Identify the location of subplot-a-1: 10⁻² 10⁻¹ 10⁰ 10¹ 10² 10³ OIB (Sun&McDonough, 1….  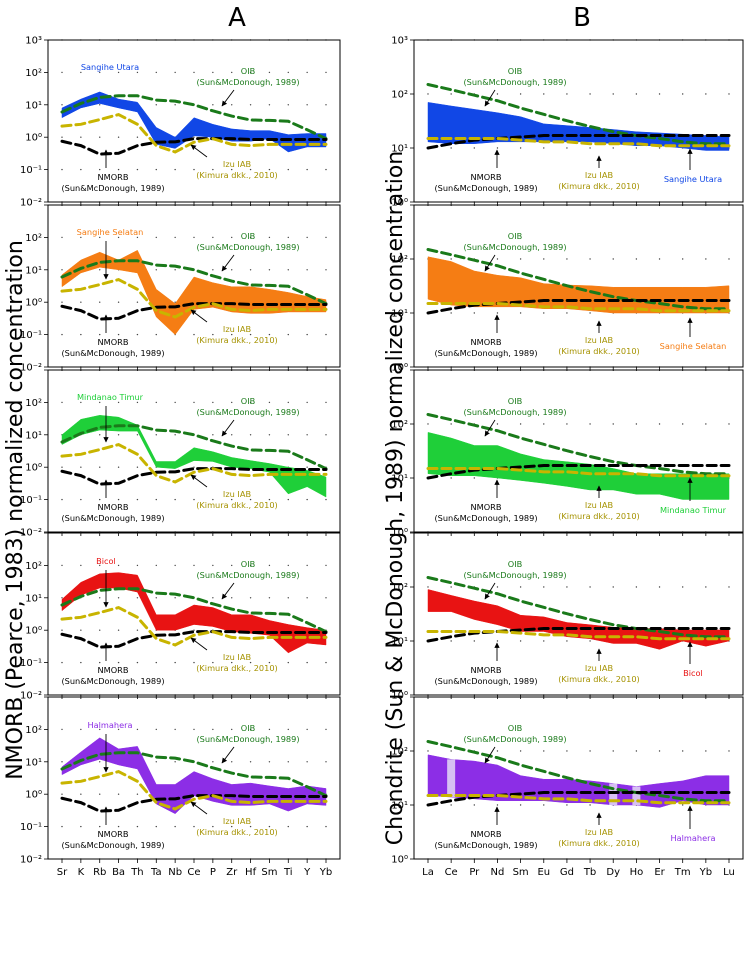
(180, 122).